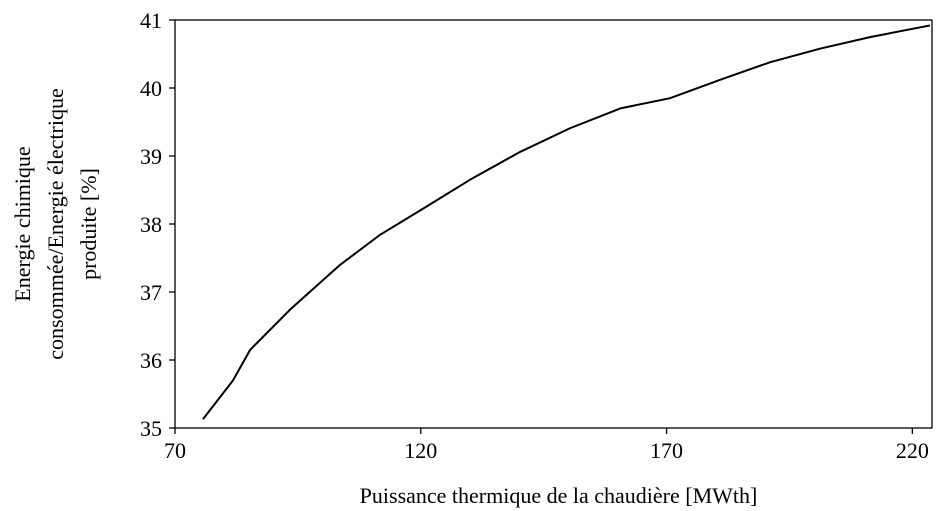 The width and height of the screenshot is (945, 511). Describe the element at coordinates (151, 224) in the screenshot. I see `y-tick-label: 38` at that location.